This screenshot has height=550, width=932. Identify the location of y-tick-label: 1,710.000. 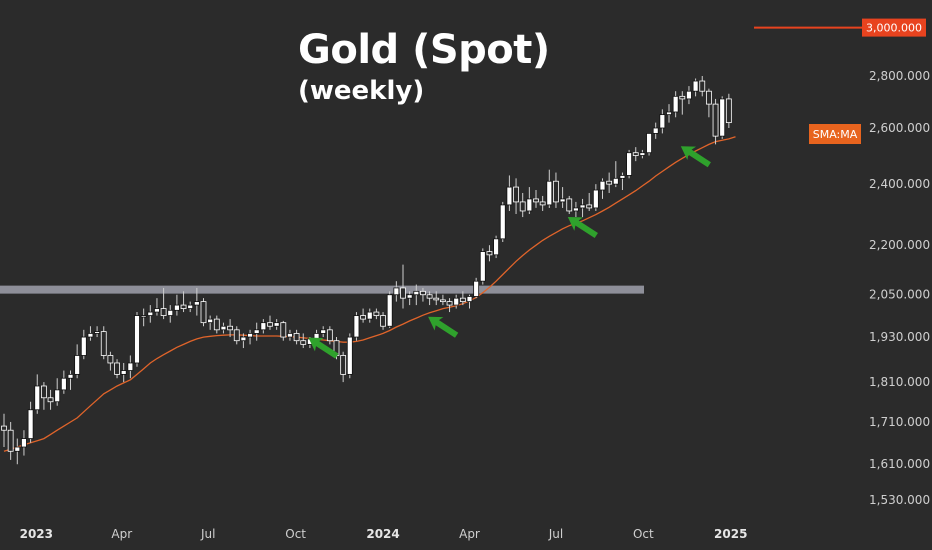
(899, 422).